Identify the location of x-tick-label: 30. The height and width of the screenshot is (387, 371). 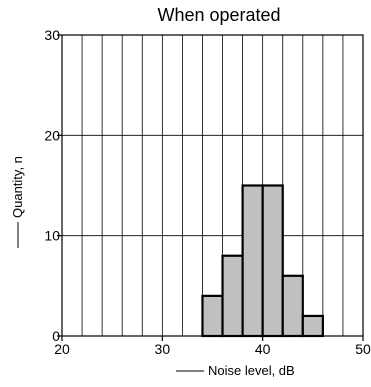
(163, 349).